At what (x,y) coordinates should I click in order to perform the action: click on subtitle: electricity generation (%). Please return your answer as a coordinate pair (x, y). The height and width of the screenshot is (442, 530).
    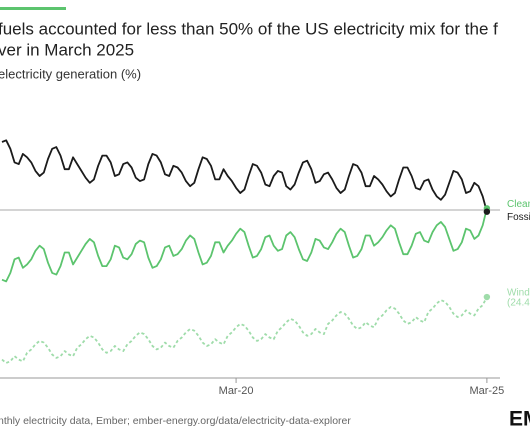
    Looking at the image, I should click on (70, 73).